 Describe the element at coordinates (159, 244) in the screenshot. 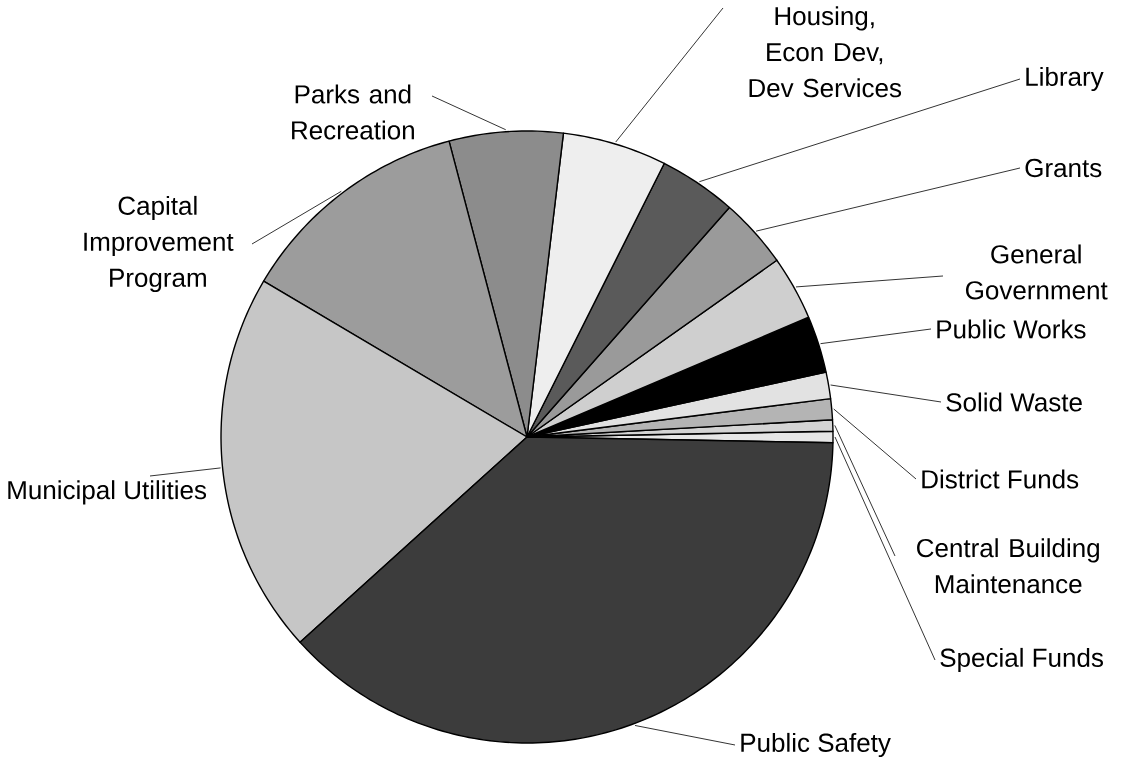

I see `slice-label: Capital Improvement Program` at that location.